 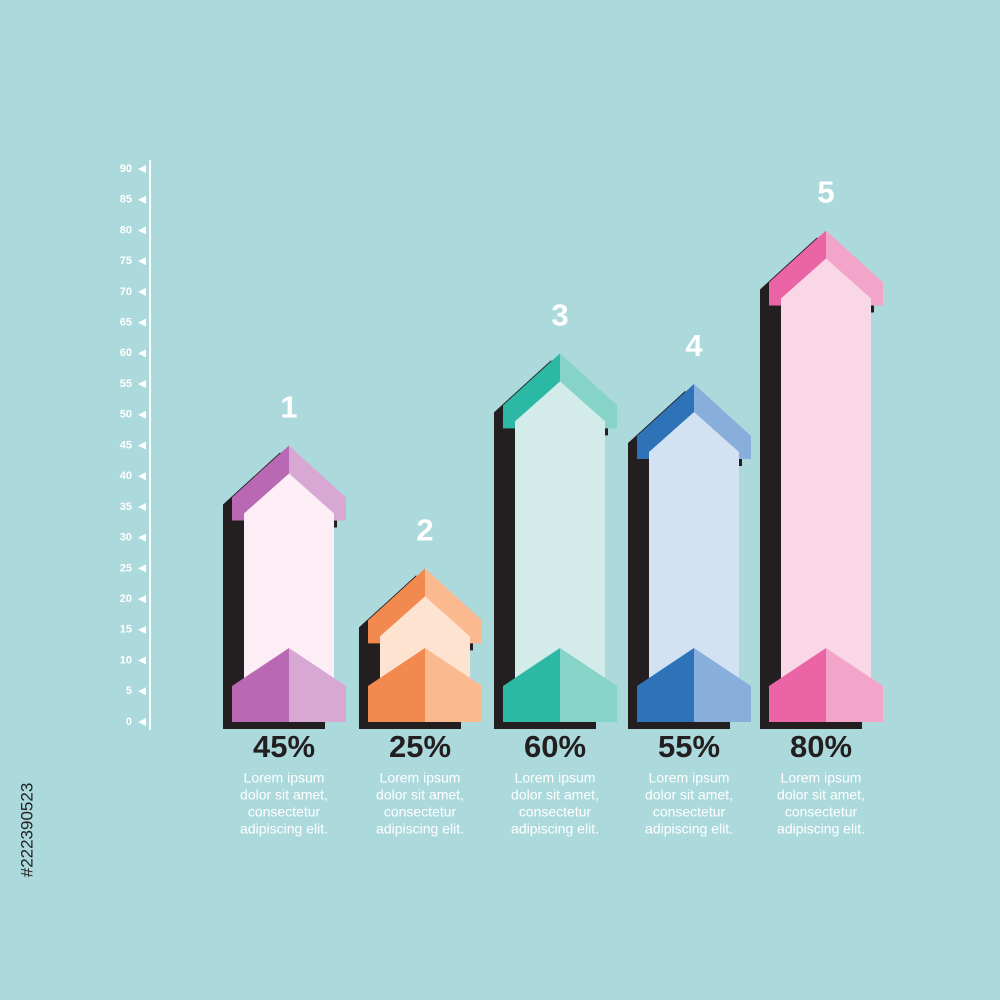 What do you see at coordinates (26, 830) in the screenshot?
I see `watermark-id: #222390523` at bounding box center [26, 830].